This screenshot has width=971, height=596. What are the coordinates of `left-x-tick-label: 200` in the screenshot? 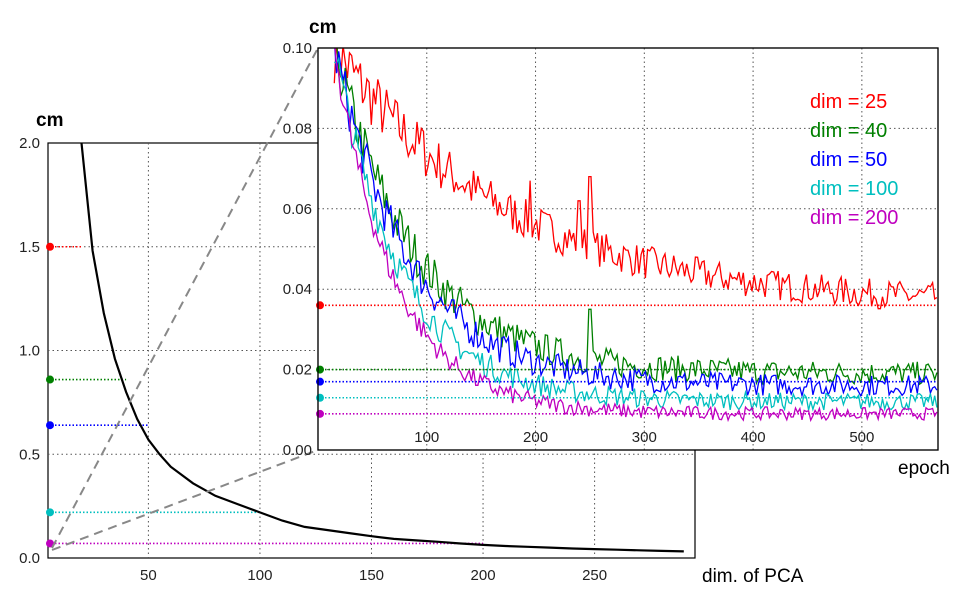 It's located at (483, 575).